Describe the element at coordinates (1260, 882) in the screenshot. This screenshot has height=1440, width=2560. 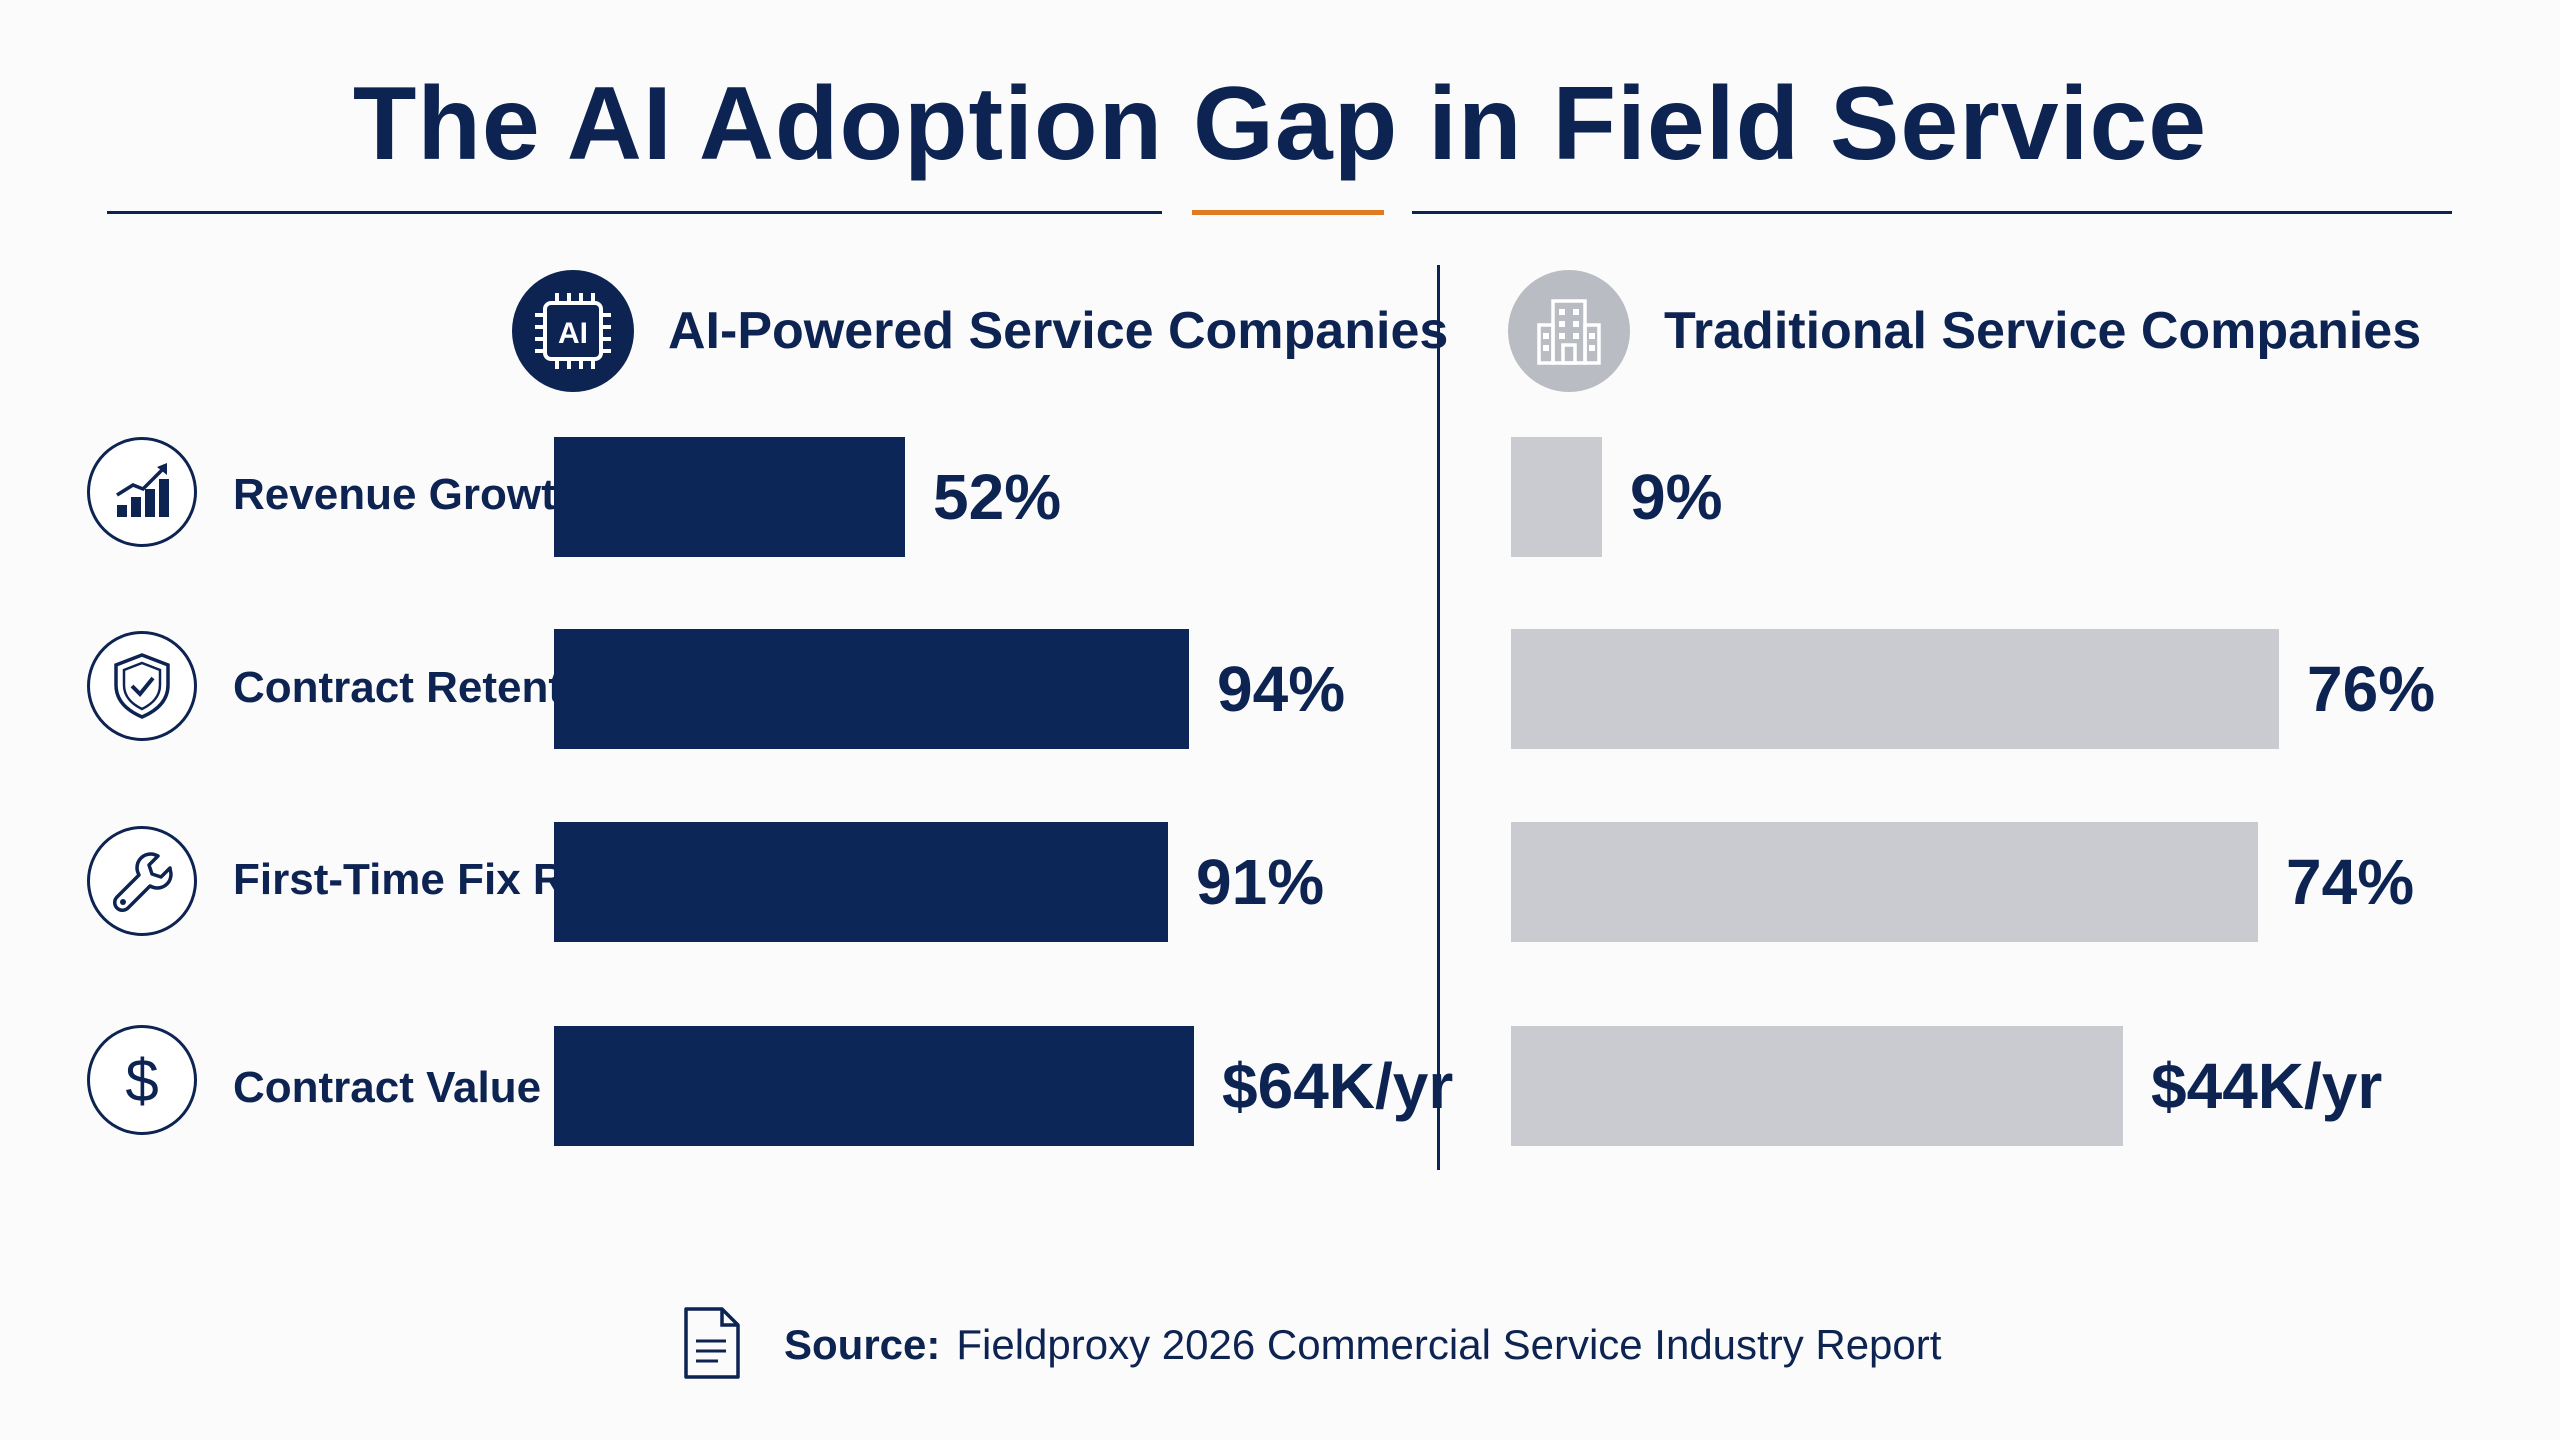
I see `ai-value-first-time-fix-rate: 91%` at that location.